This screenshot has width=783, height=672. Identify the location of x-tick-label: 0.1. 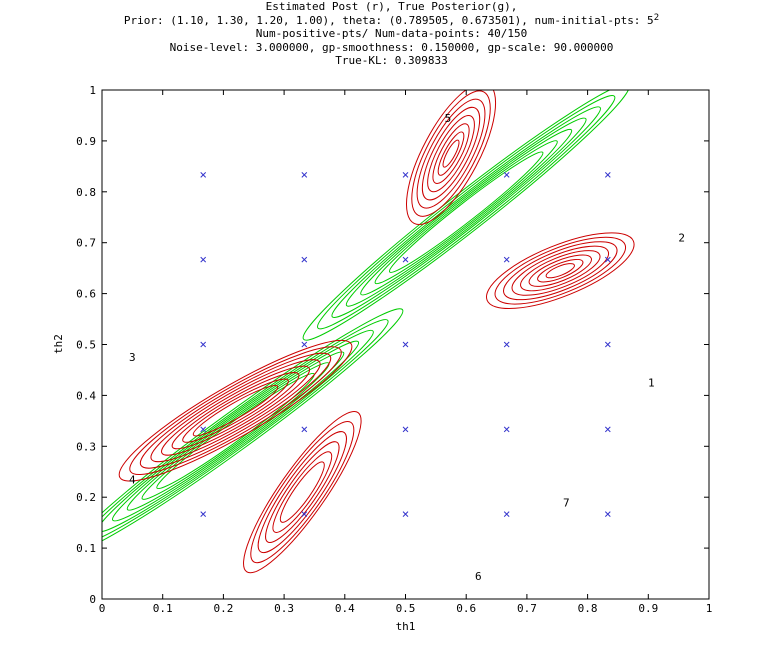
(163, 608).